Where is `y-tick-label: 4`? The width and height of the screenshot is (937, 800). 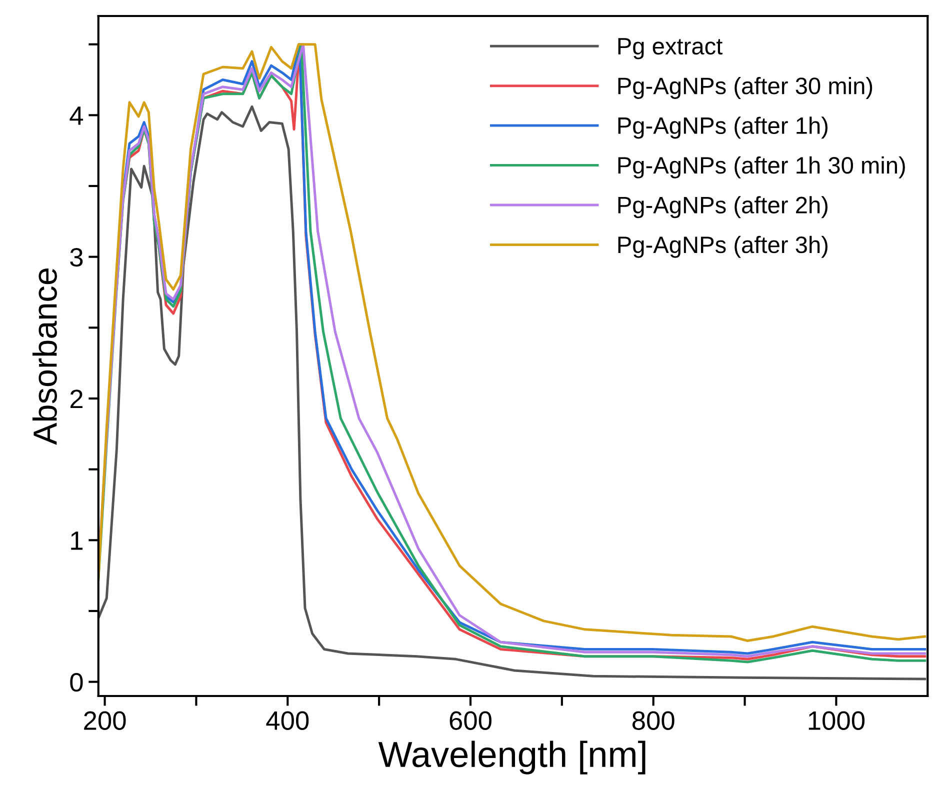 y-tick-label: 4 is located at coordinates (77, 115).